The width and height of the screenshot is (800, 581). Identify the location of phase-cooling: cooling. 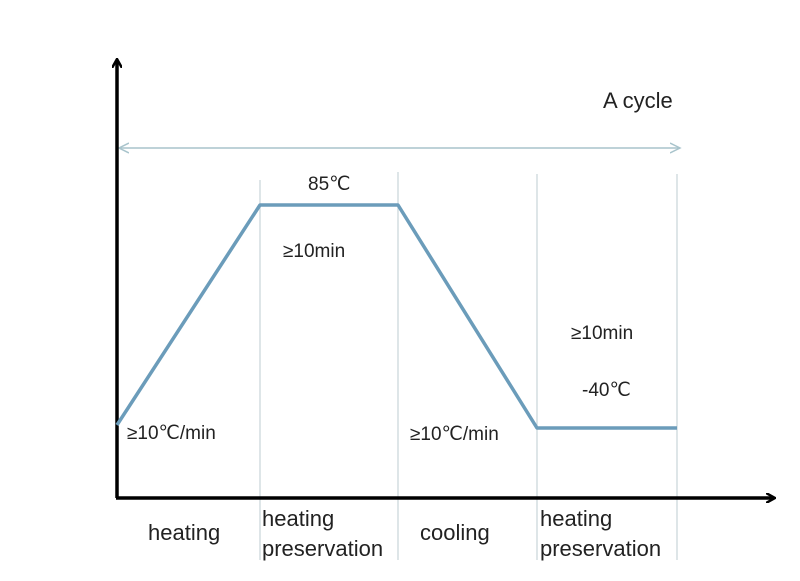
(455, 532).